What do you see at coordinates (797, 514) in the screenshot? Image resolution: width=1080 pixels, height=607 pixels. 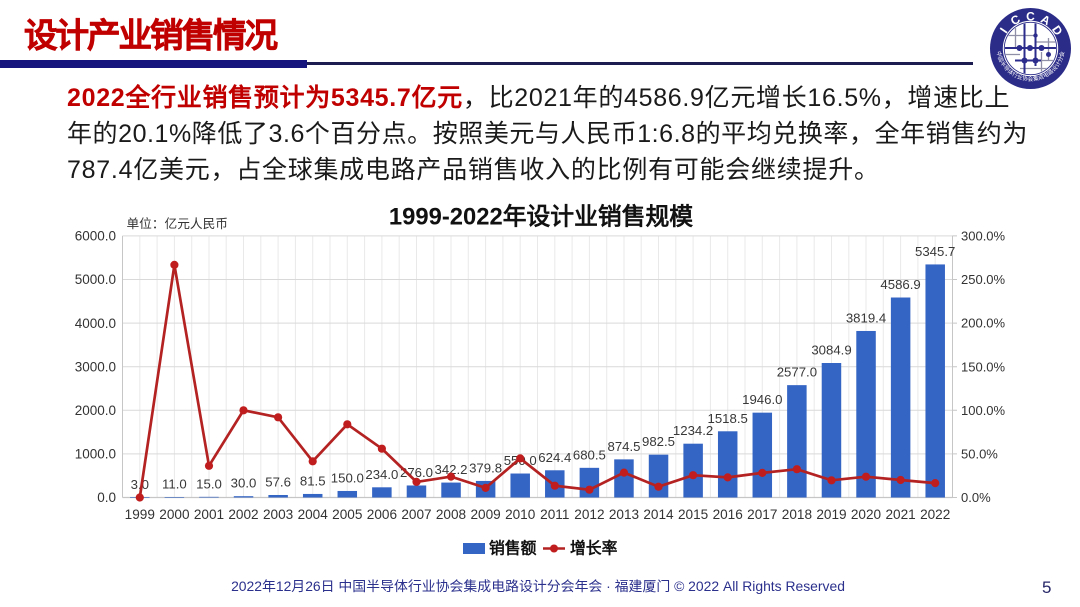 I see `svg-text: 2018` at bounding box center [797, 514].